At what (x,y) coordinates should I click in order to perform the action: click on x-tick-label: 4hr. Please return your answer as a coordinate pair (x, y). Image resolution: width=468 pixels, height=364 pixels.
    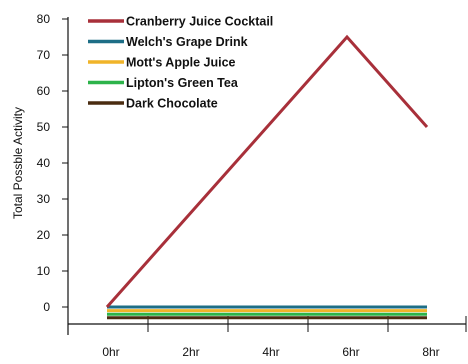
    Looking at the image, I should click on (270, 352).